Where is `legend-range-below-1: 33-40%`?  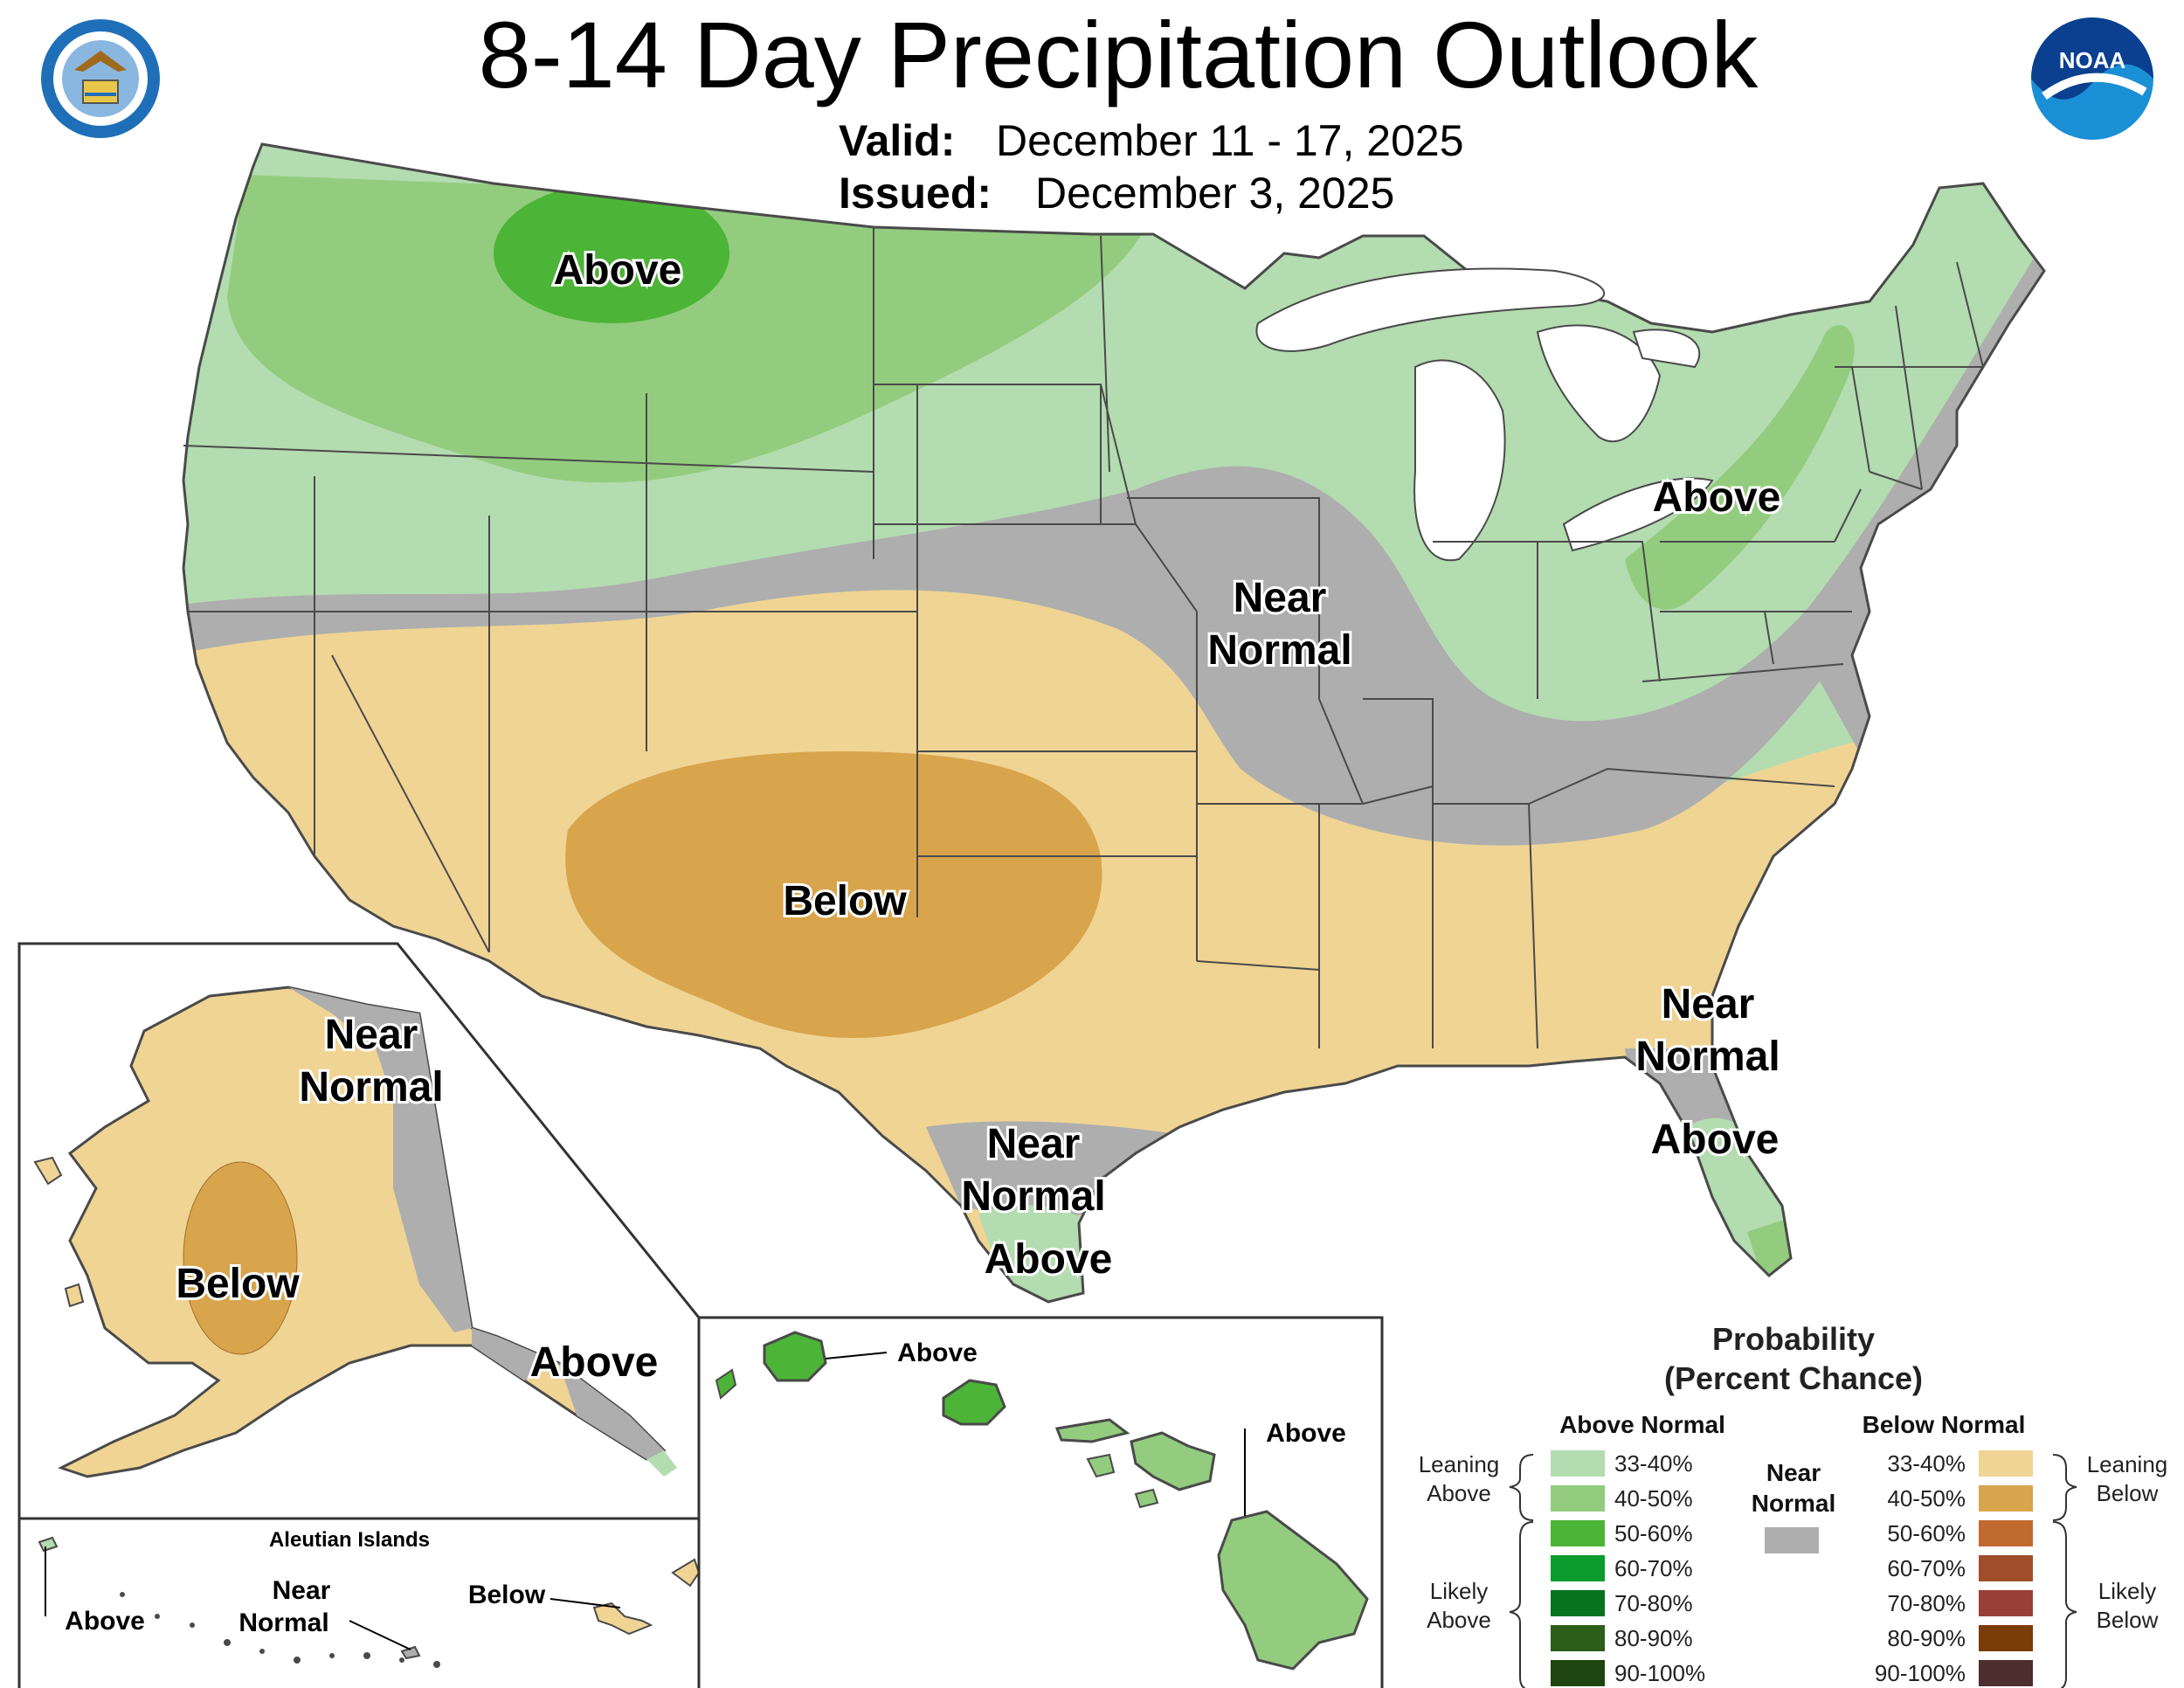 legend-range-below-1: 33-40% is located at coordinates (1926, 1463).